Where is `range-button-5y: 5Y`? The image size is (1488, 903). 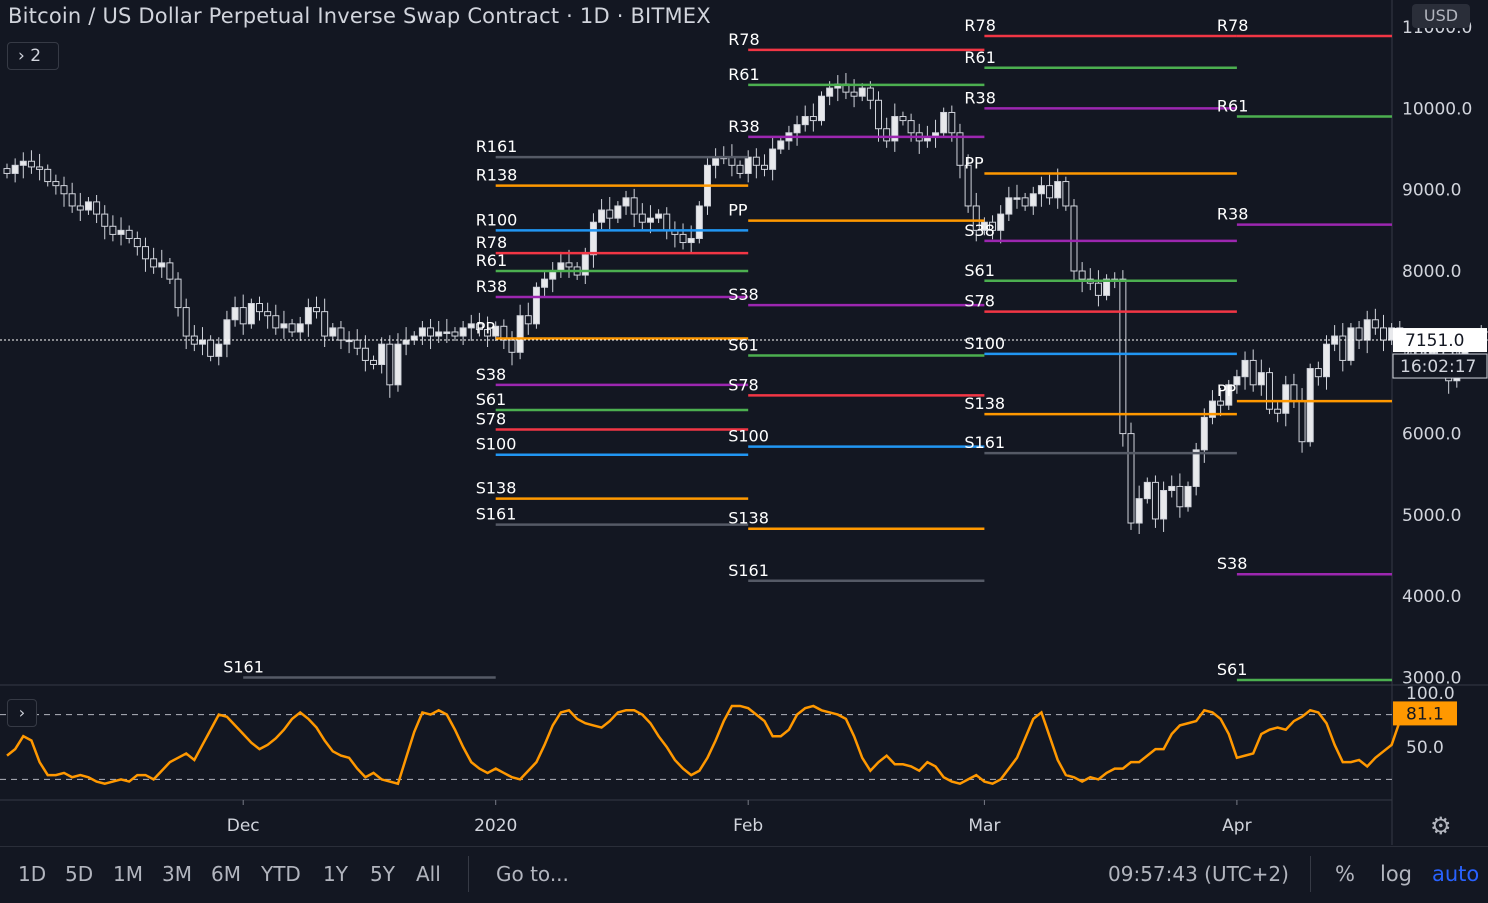
range-button-5y: 5Y is located at coordinates (382, 874).